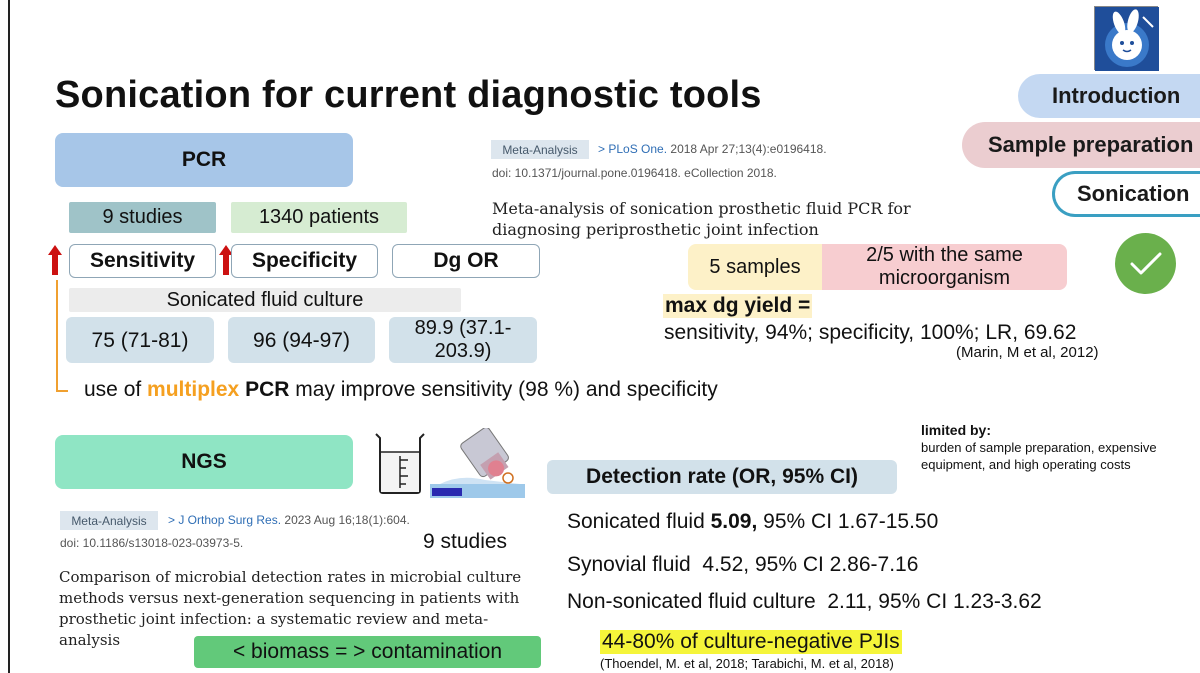  I want to click on limited-by-heading: limited by:, so click(956, 430).